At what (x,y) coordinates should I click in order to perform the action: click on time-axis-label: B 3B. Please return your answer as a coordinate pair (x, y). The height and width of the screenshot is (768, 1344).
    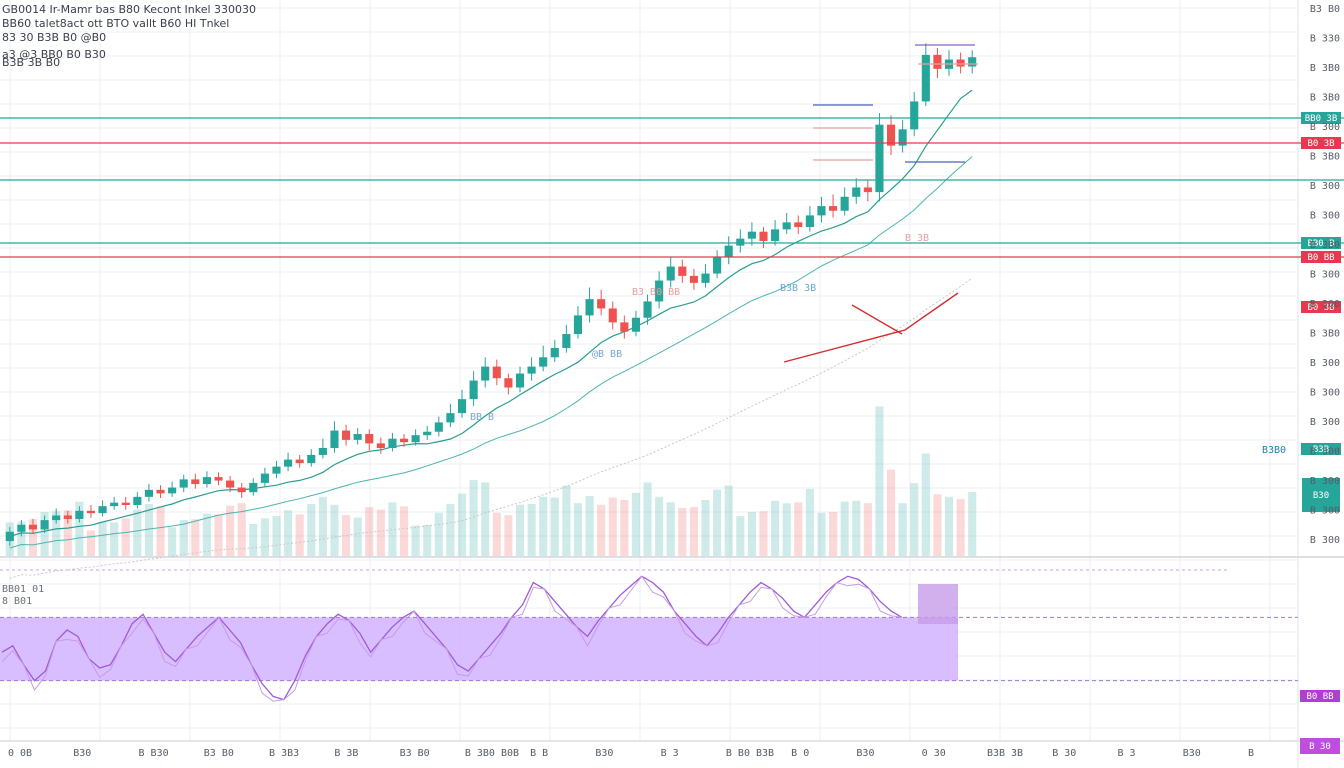
    Looking at the image, I should click on (346, 753).